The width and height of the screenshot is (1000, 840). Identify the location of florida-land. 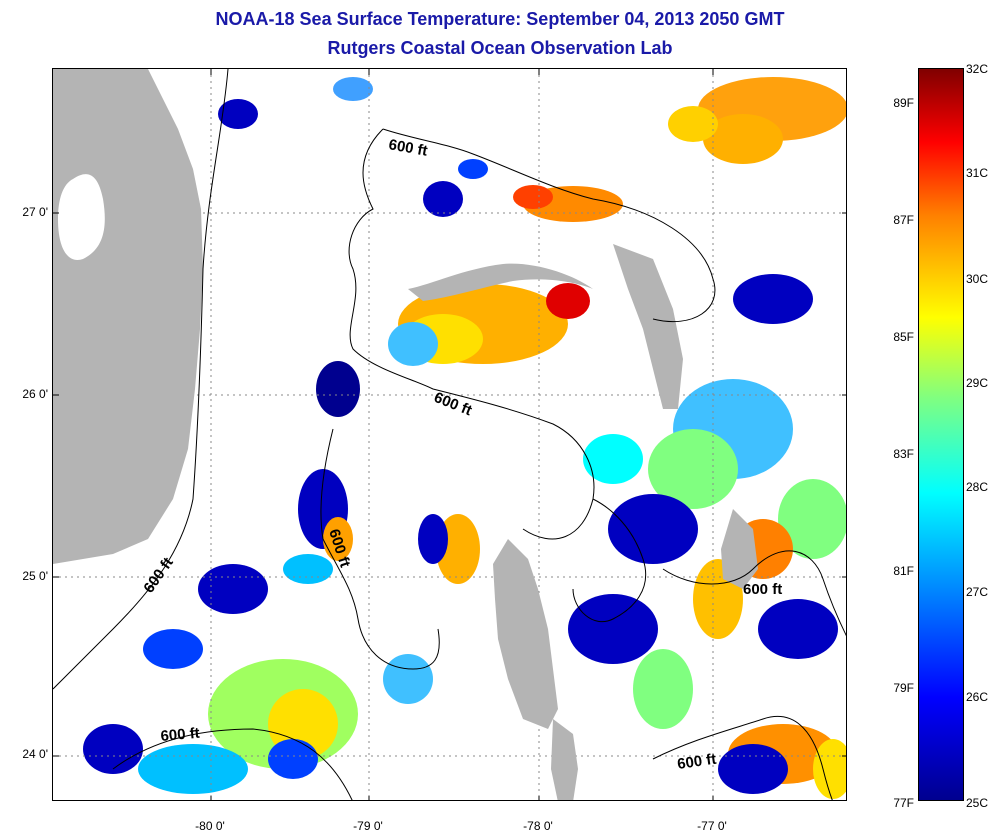
(128, 316).